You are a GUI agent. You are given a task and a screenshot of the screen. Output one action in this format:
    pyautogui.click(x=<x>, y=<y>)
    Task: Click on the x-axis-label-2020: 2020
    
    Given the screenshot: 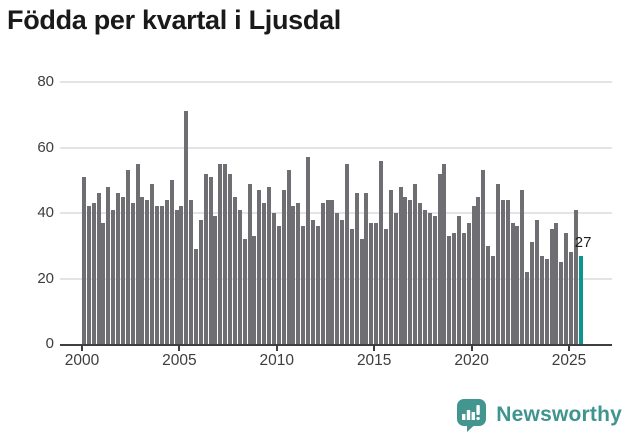 What is the action you would take?
    pyautogui.click(x=471, y=360)
    